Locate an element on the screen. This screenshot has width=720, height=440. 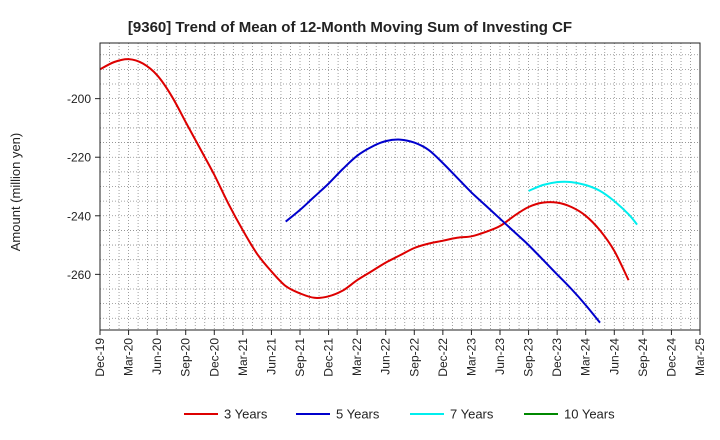
y-axis-label: Amount (million yen) is located at coordinates (15, 192).